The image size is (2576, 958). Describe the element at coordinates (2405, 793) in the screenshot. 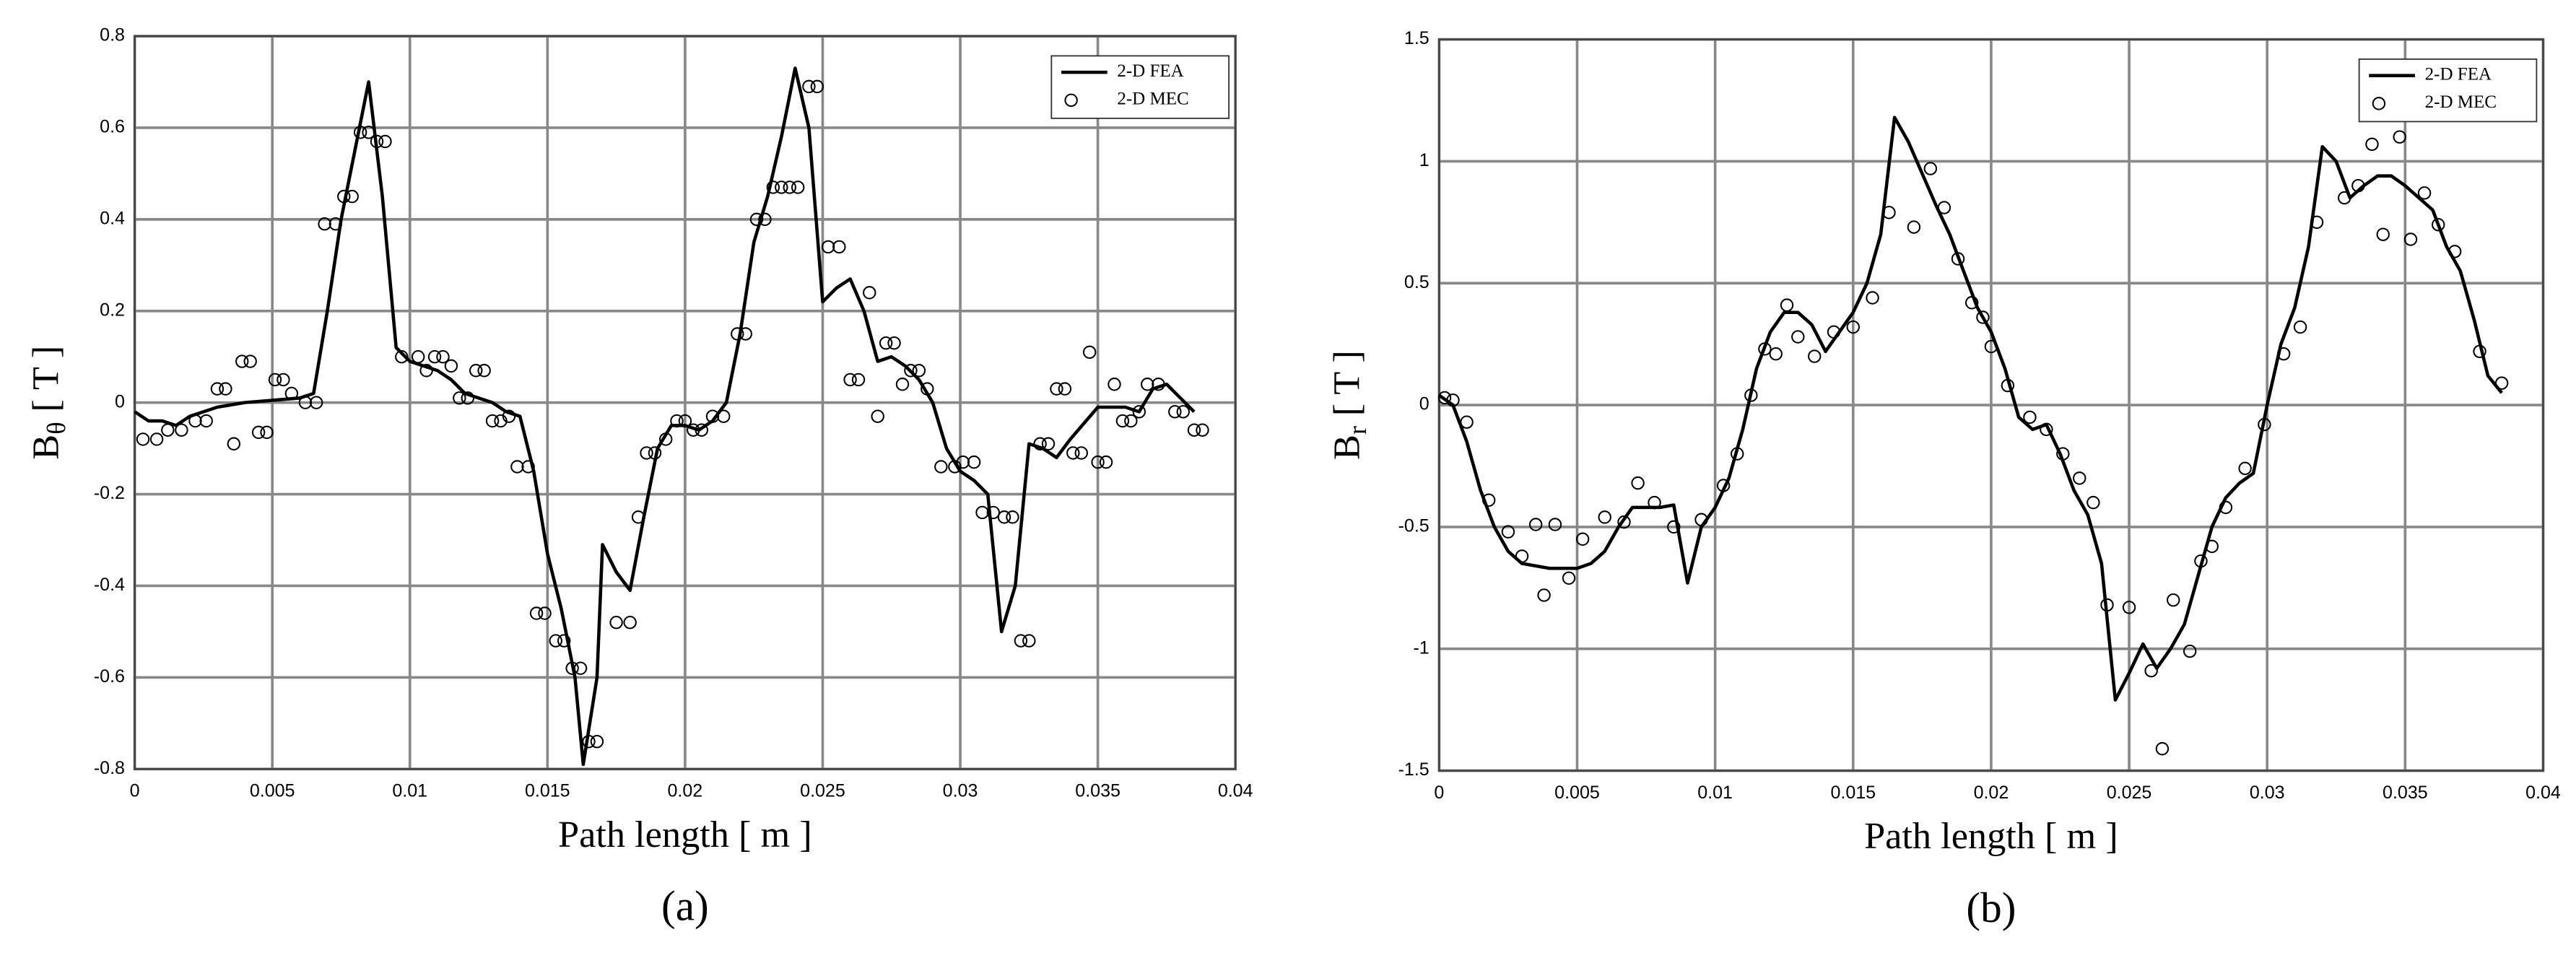

I see `x-tick-label: 0.035` at that location.